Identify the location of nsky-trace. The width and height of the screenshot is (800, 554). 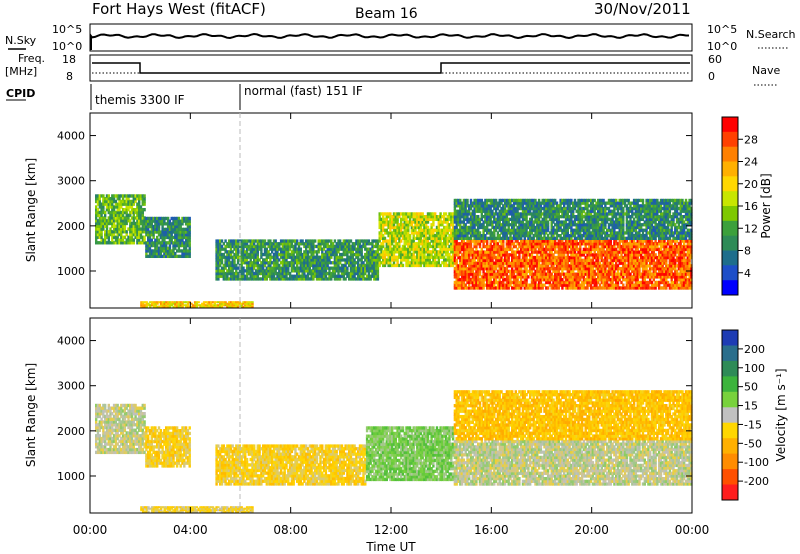
(389, 41).